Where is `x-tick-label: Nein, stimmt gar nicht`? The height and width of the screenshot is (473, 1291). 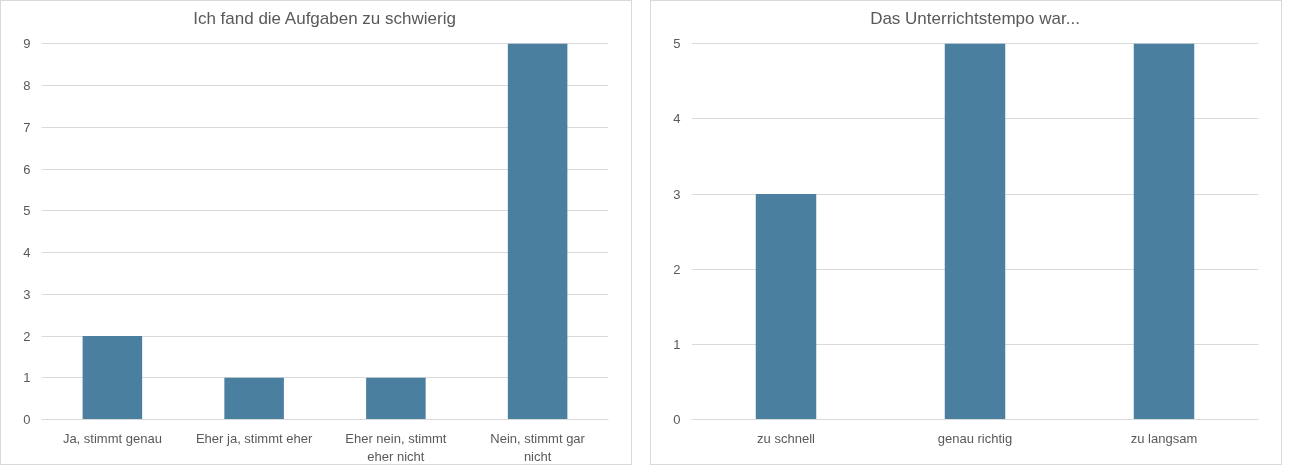 x-tick-label: Nein, stimmt gar nicht is located at coordinates (538, 447).